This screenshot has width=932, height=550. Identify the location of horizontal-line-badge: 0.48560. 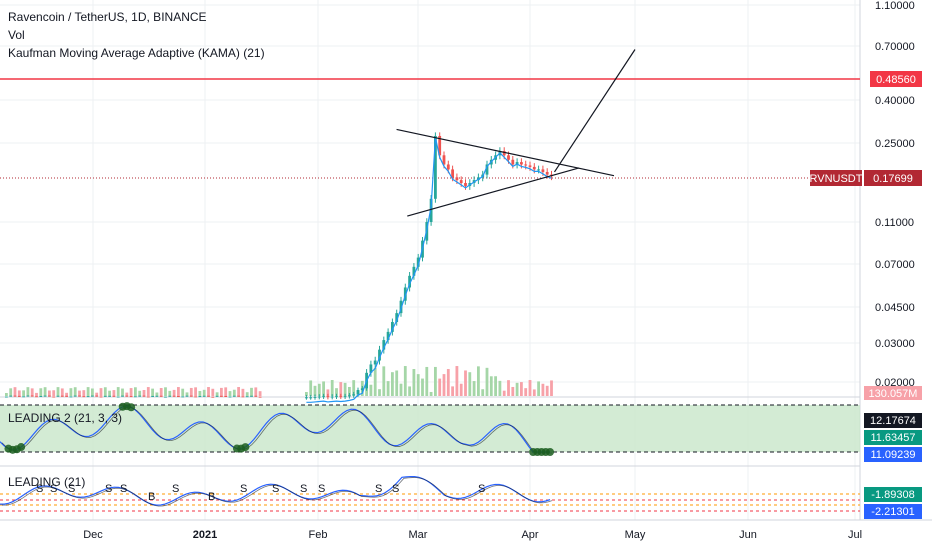
(896, 79).